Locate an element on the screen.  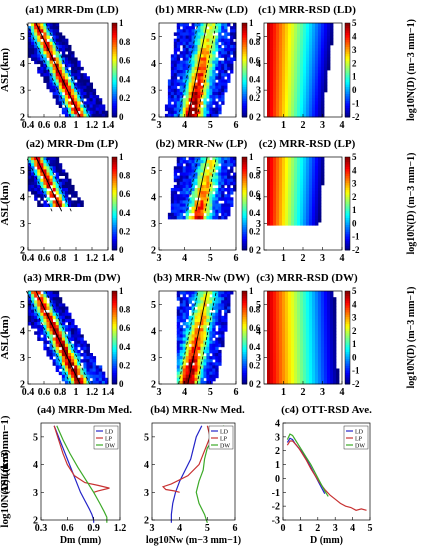
x-tick-label: 0.4 is located at coordinates (28, 125).